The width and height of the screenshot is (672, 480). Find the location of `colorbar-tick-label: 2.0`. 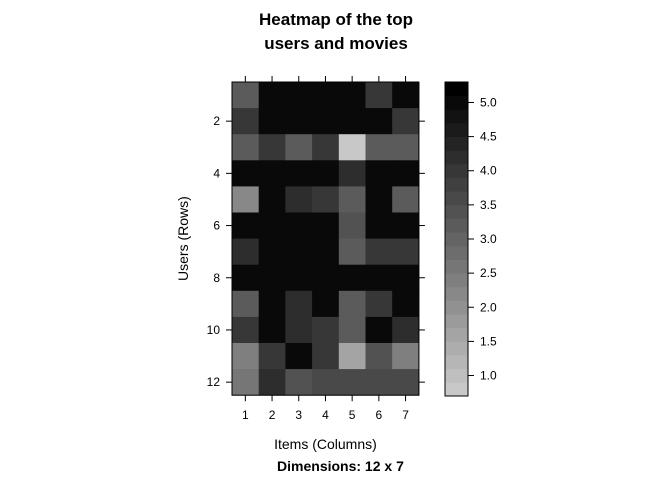

colorbar-tick-label: 2.0 is located at coordinates (488, 307).